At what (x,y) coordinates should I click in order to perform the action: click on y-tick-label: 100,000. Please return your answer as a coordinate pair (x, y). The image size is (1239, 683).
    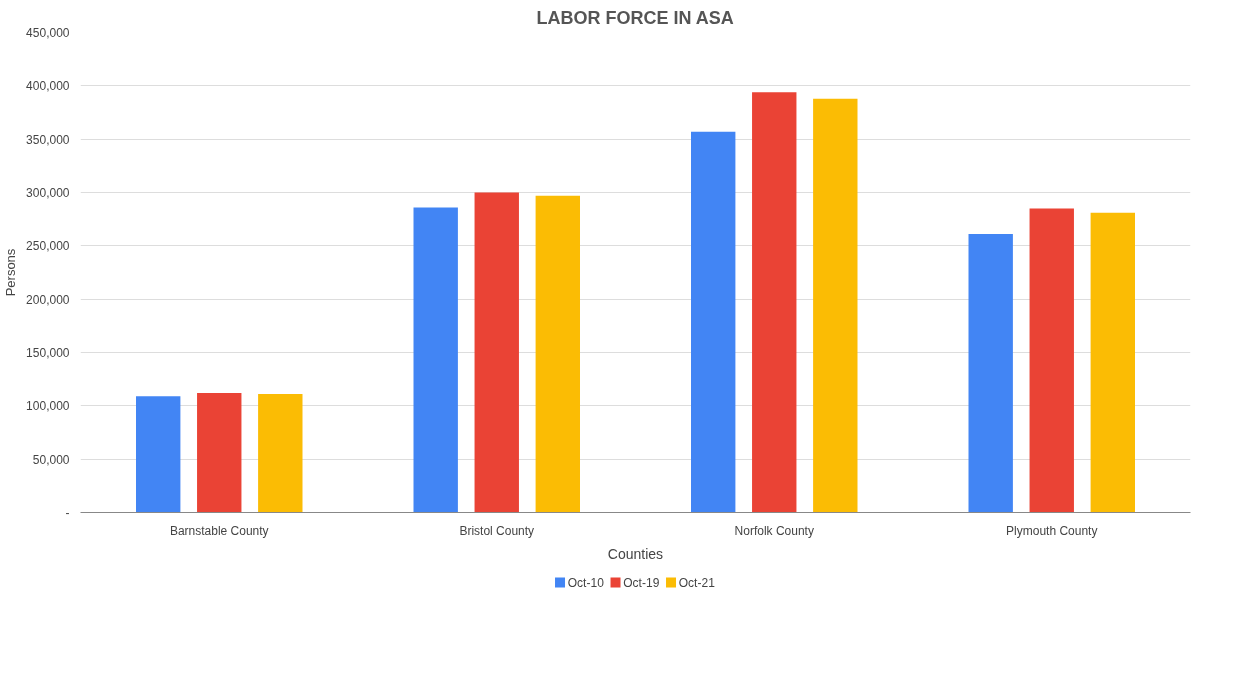
    Looking at the image, I should click on (48, 406).